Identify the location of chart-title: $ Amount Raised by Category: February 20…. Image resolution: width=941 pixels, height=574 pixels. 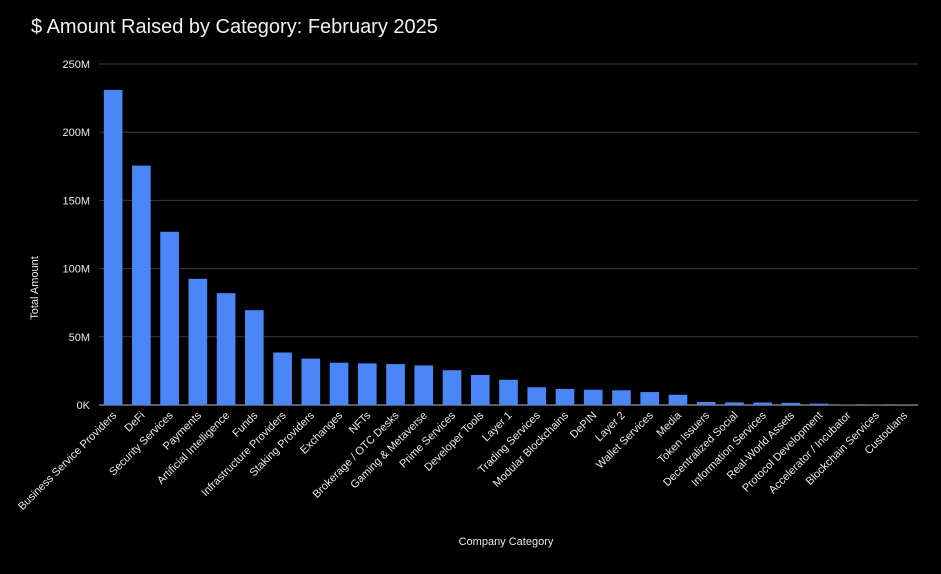
(234, 27).